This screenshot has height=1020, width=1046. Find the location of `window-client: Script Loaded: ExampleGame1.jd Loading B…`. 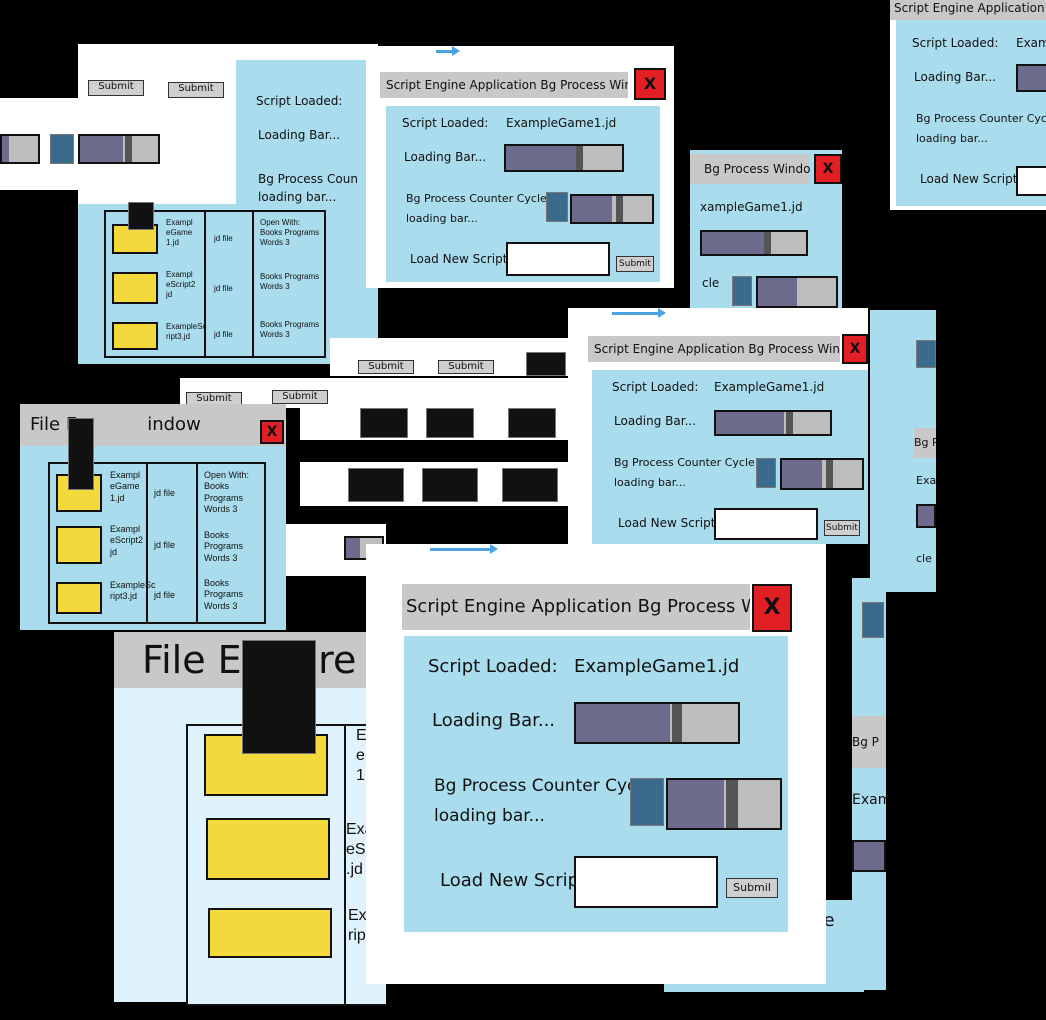

window-client: Script Loaded: ExampleGame1.jd Loading B… is located at coordinates (523, 194).